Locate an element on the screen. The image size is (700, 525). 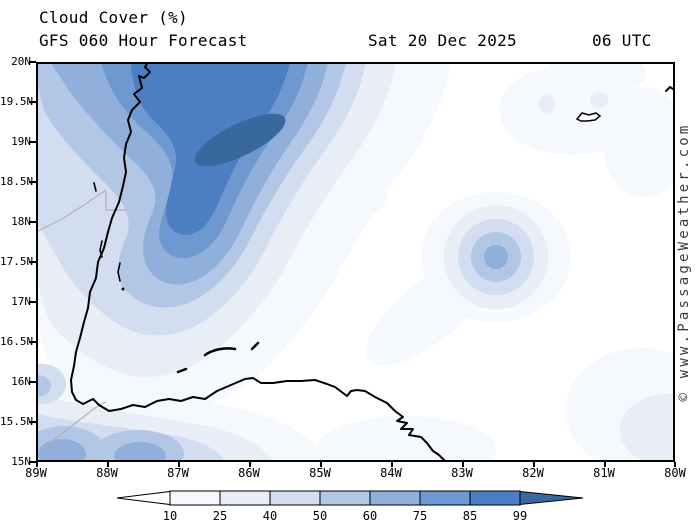
lat-label: 17.5N is located at coordinates (17, 261).